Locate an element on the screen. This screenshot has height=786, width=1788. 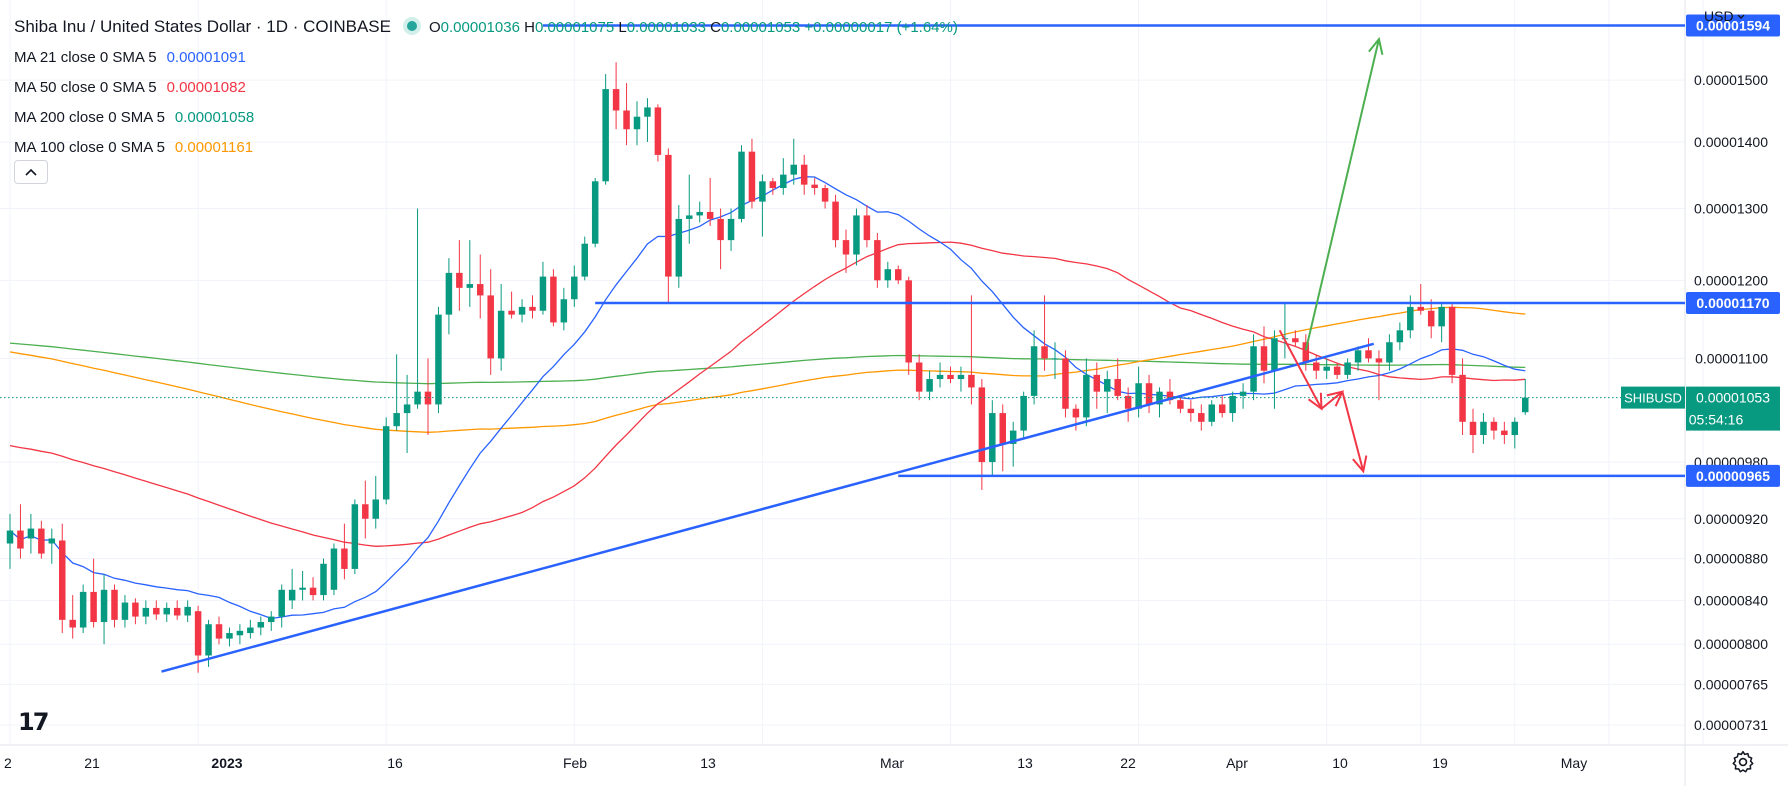
currency-selector: USD is located at coordinates (1725, 16).